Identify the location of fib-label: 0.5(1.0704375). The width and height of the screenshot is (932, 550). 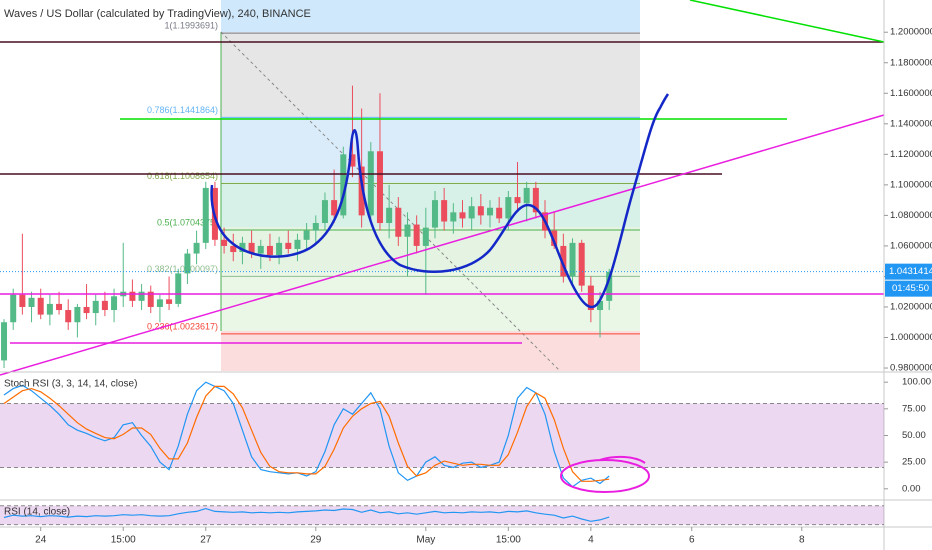
(187, 222).